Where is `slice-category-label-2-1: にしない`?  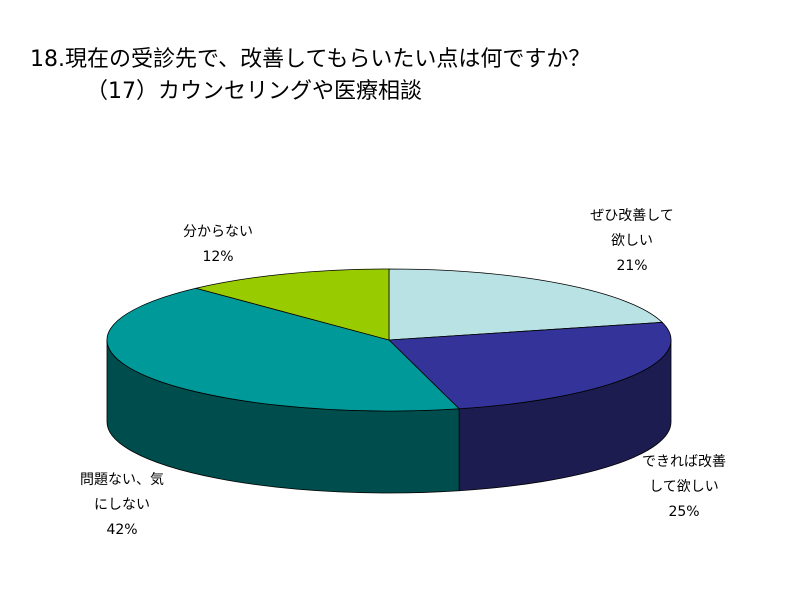
slice-category-label-2-1: にしない is located at coordinates (122, 505).